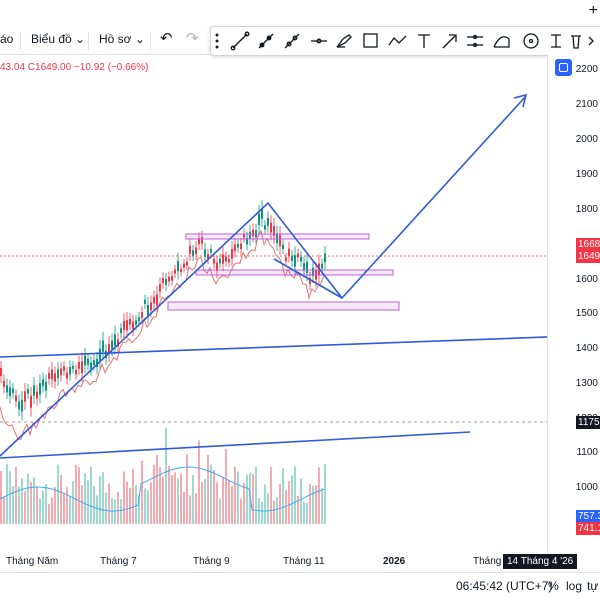 The width and height of the screenshot is (600, 601). What do you see at coordinates (58, 39) in the screenshot?
I see `chart-menu: Biểu đồ ⌄` at bounding box center [58, 39].